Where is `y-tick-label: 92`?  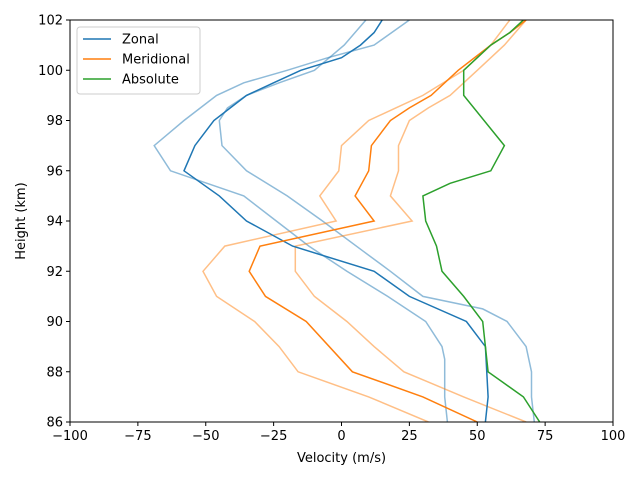
y-tick-label: 92 is located at coordinates (54, 272).